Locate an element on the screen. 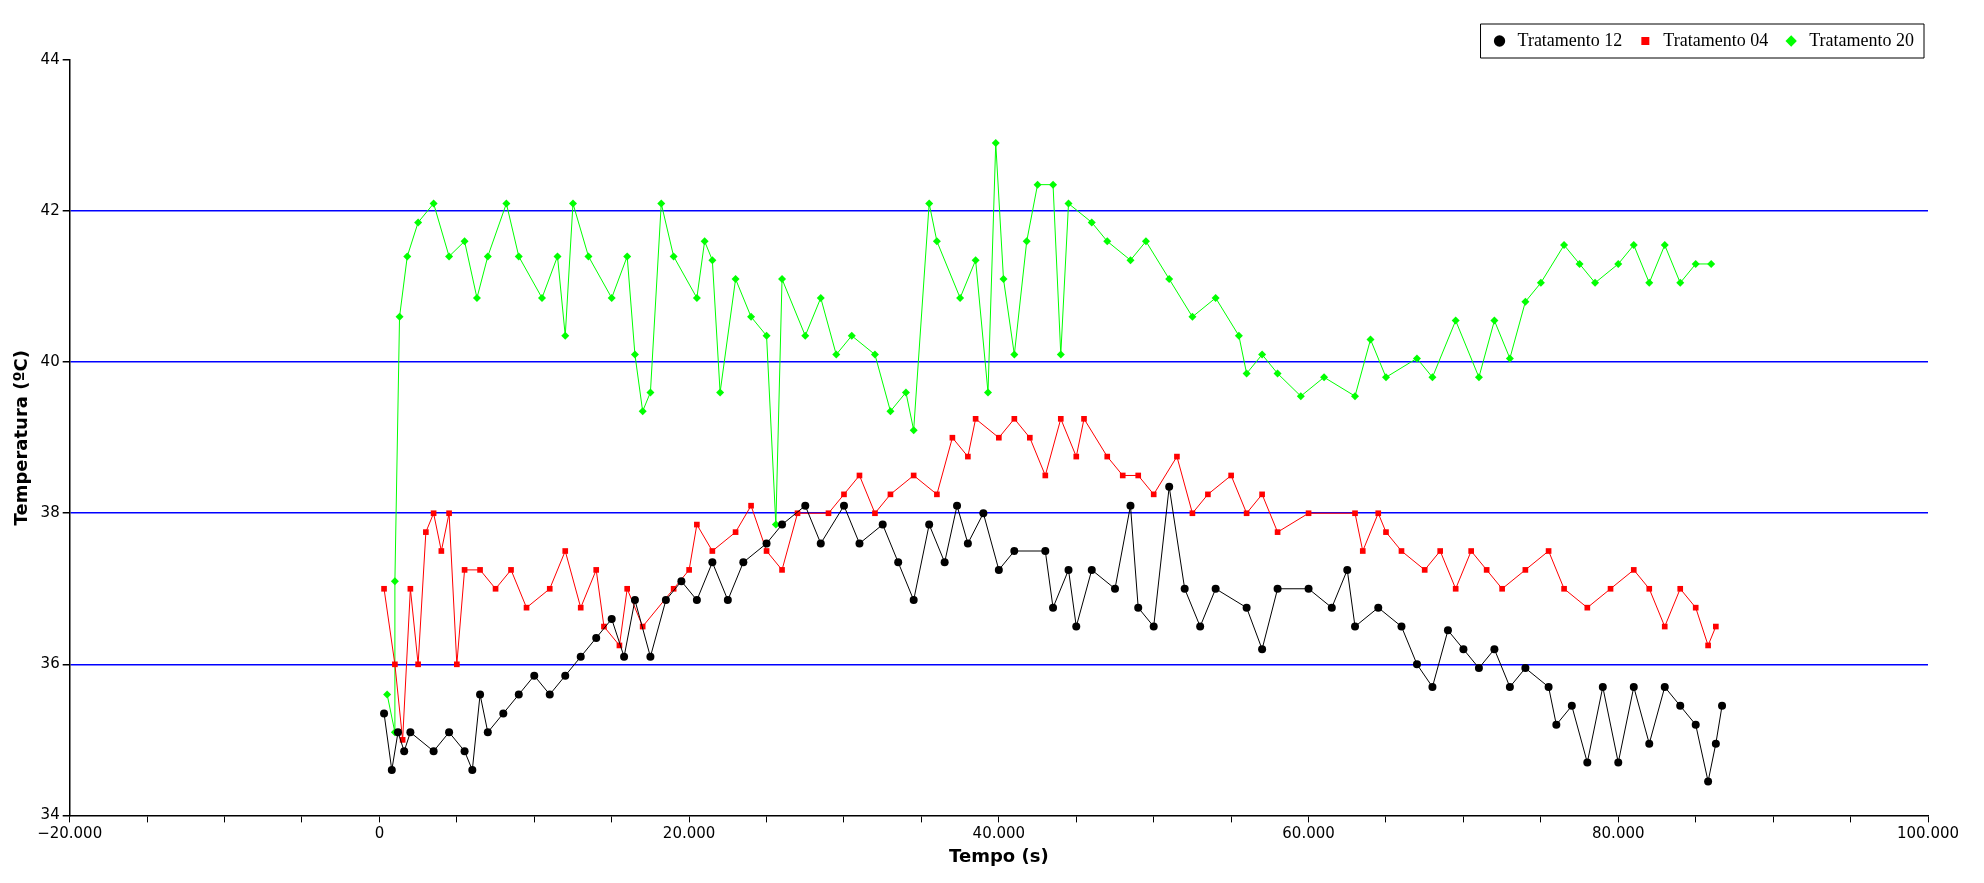 The image size is (1984, 883). x-tick-label: −20.000 is located at coordinates (70, 833).